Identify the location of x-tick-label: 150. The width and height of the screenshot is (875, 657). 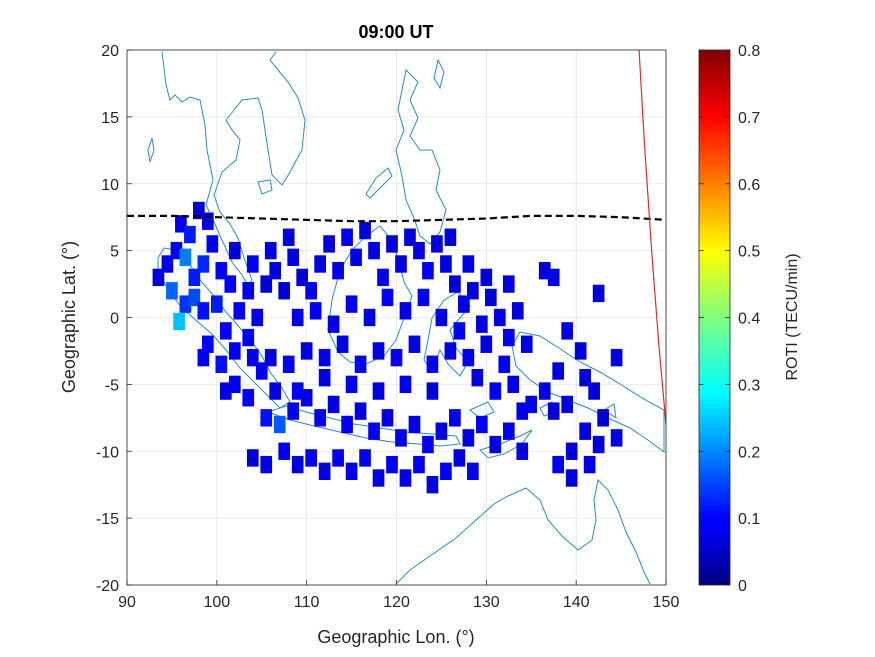
(666, 602).